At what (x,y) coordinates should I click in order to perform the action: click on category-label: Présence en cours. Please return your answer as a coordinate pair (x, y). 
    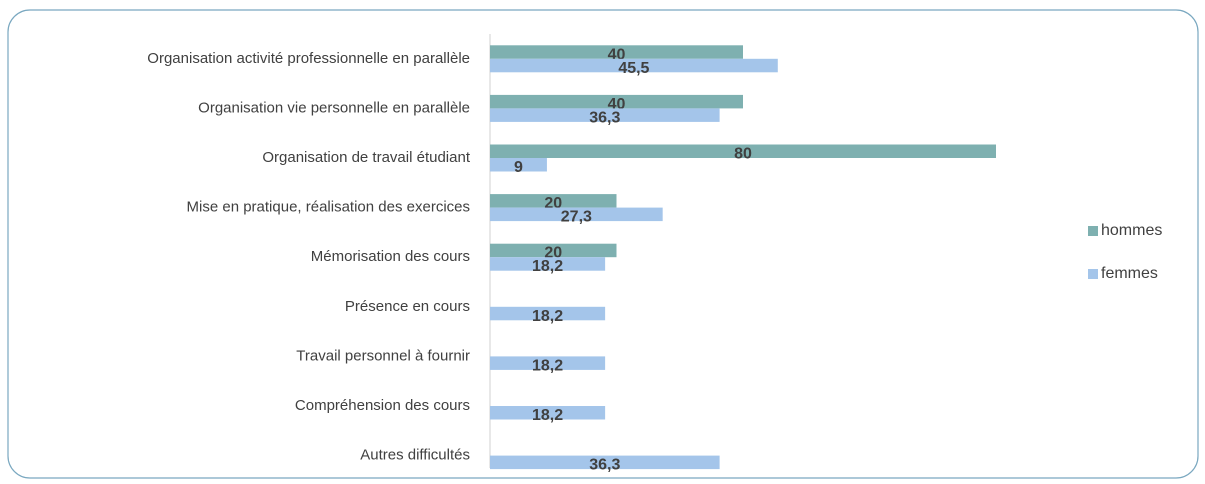
    Looking at the image, I should click on (407, 306).